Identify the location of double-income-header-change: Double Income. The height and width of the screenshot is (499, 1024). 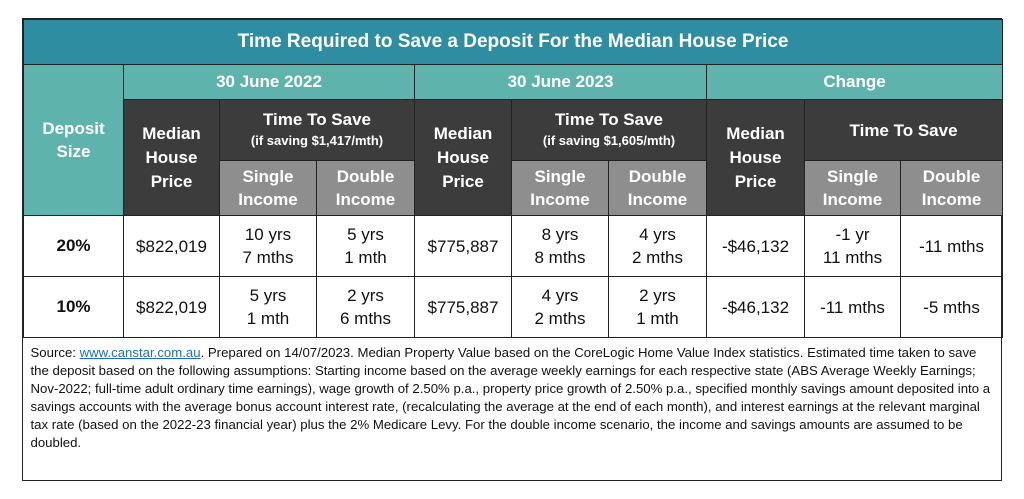
(951, 188).